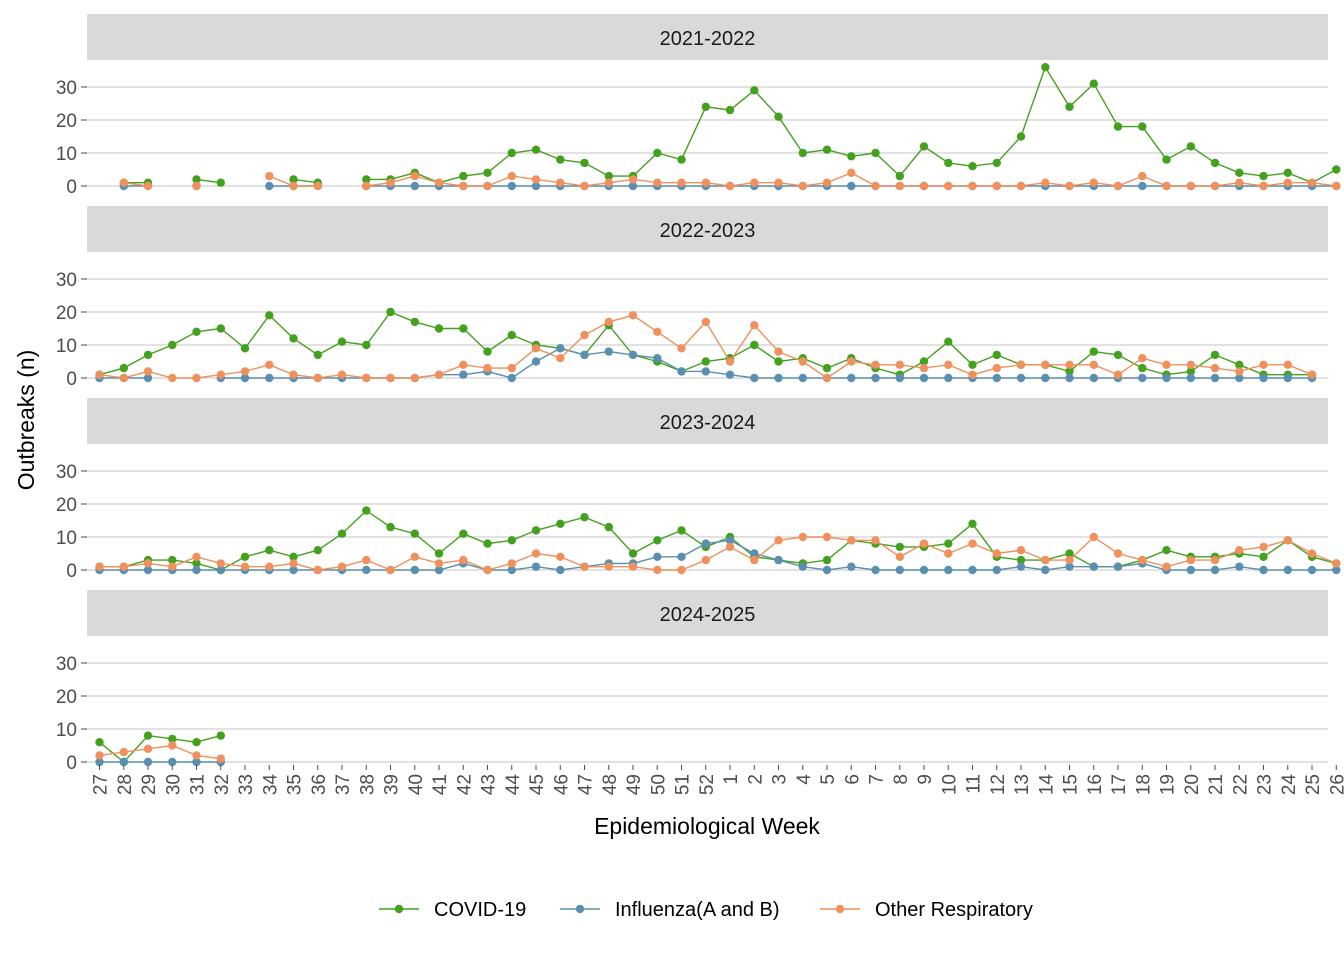 This screenshot has height=960, width=1344. I want to click on x-tick-label: 36, so click(319, 784).